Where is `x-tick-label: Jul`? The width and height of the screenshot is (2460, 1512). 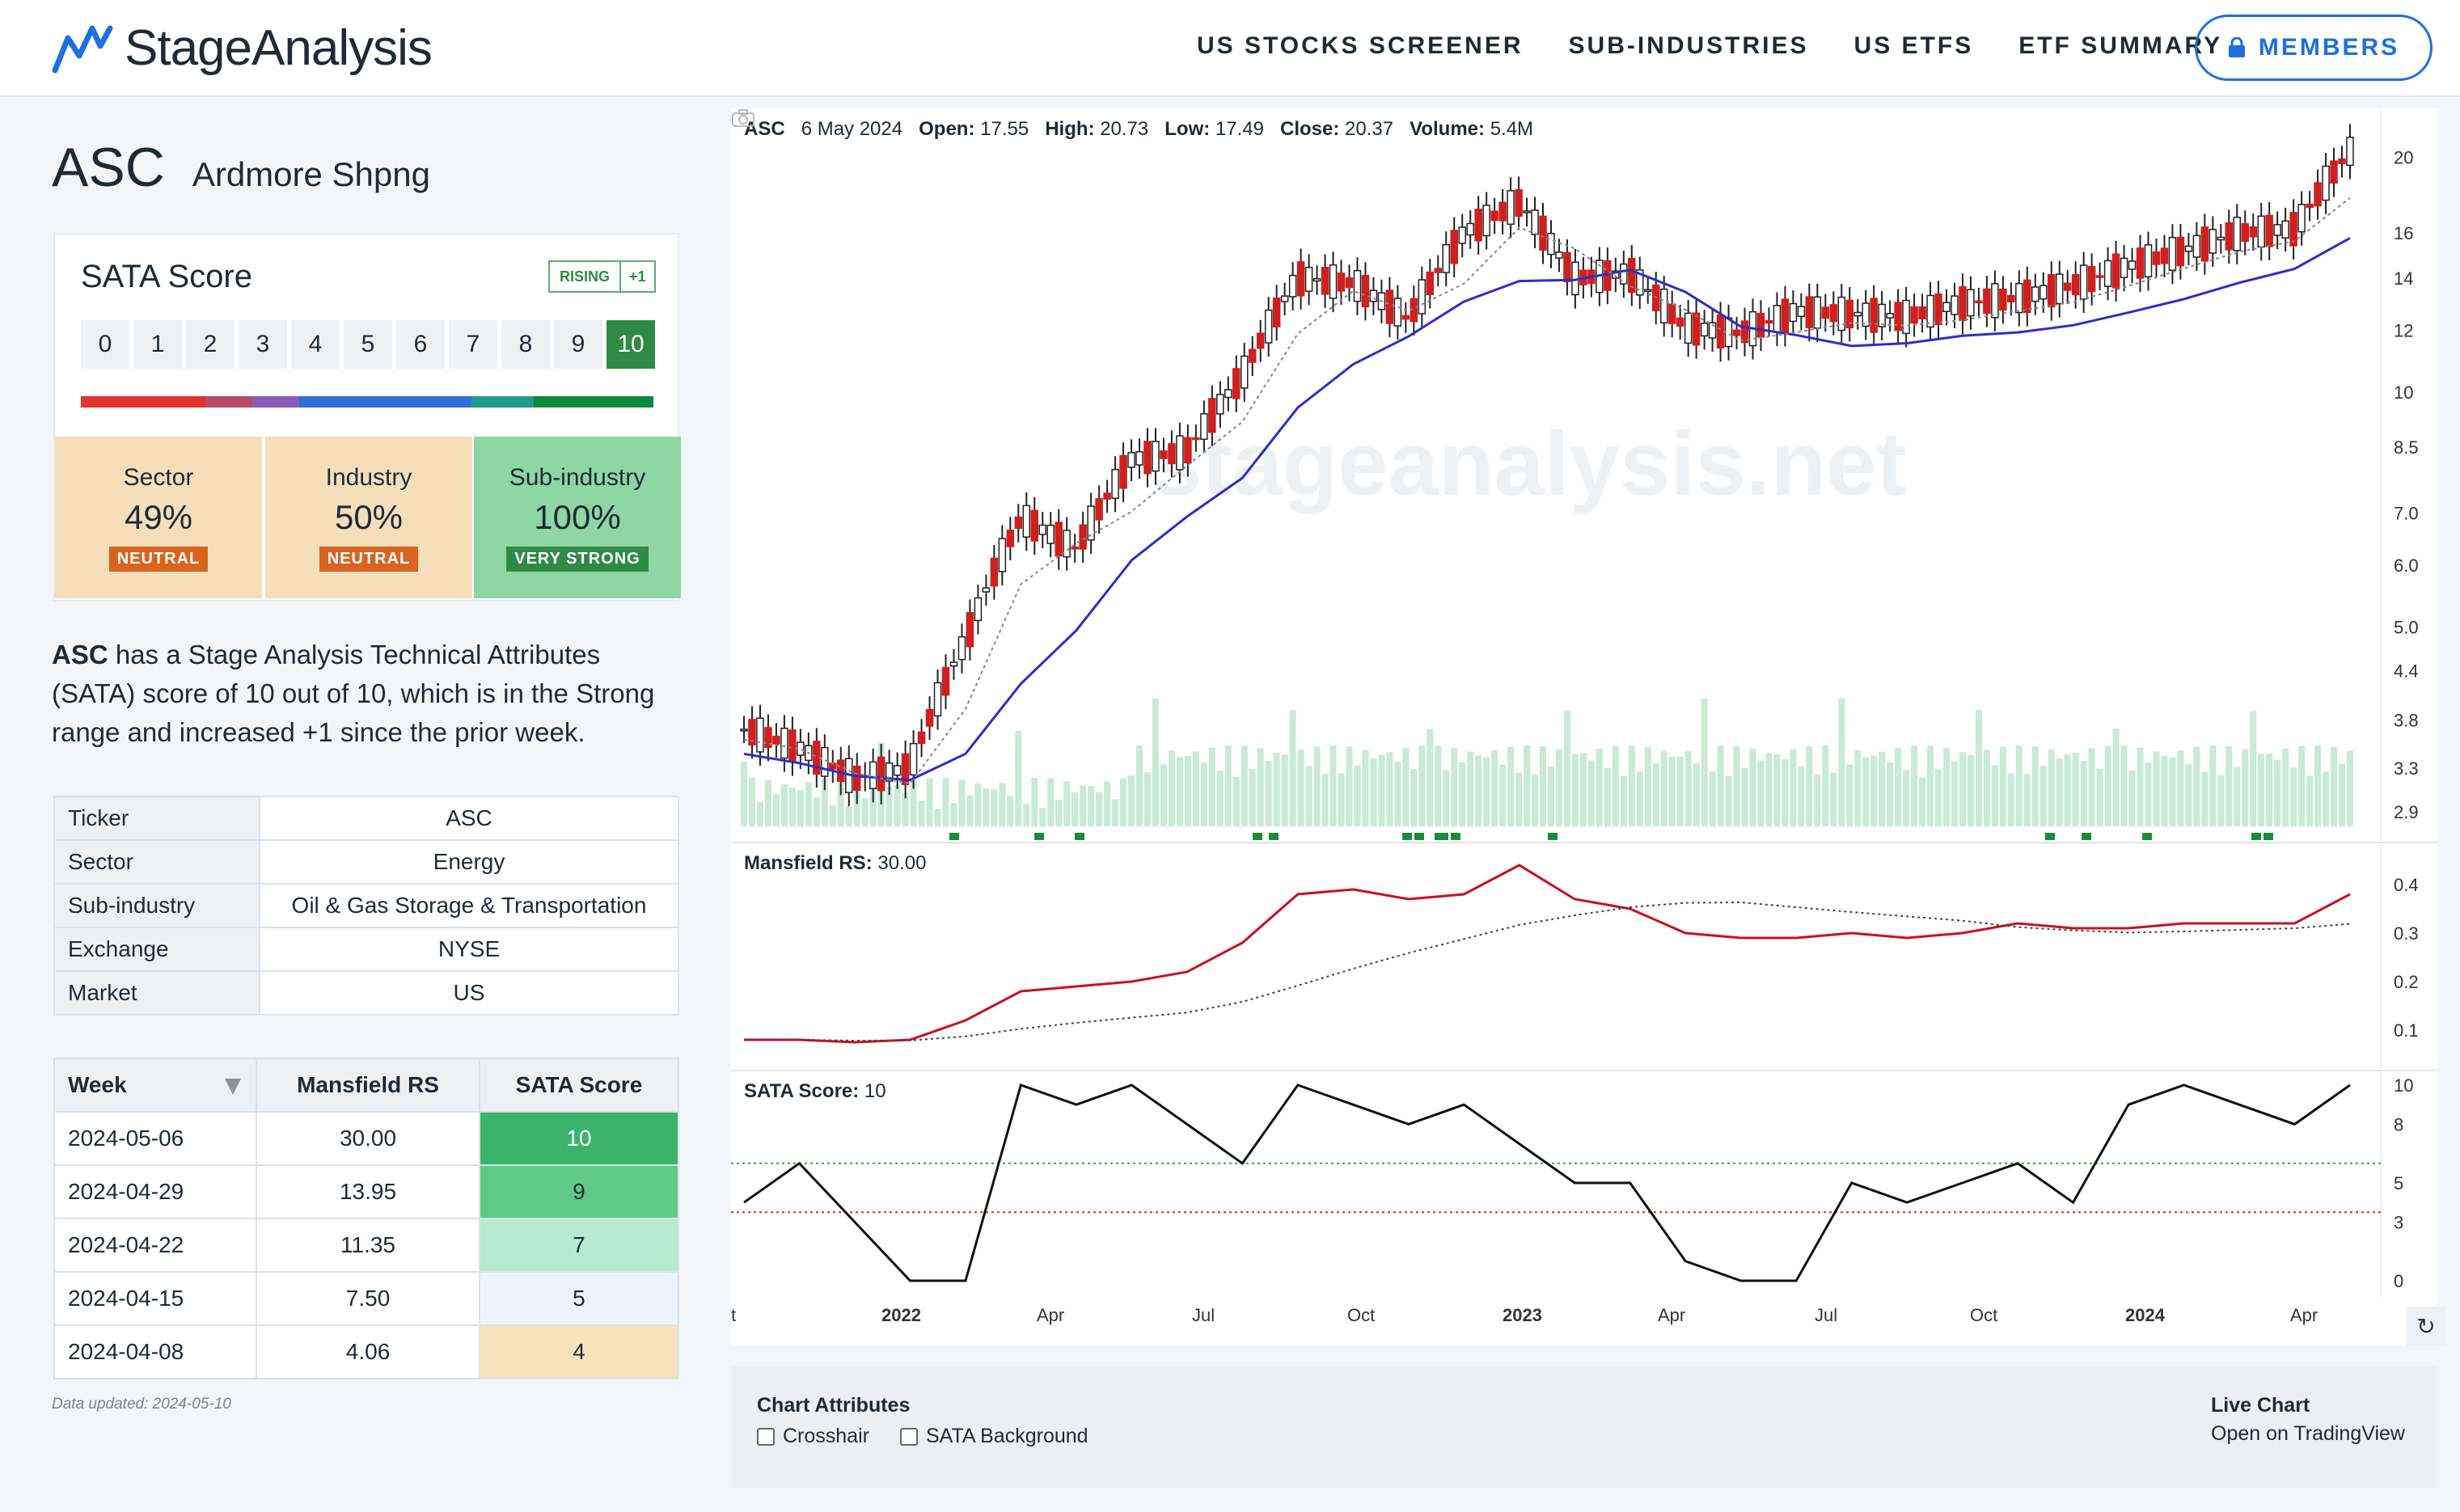 x-tick-label: Jul is located at coordinates (1203, 1315).